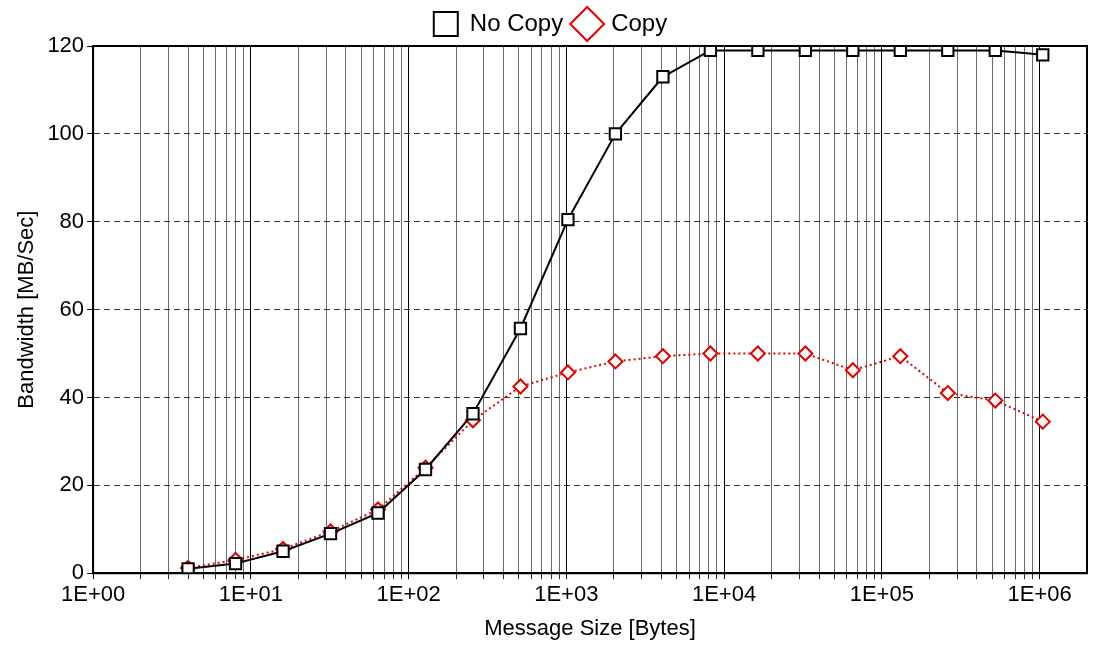 This screenshot has height=650, width=1097. I want to click on x-tick-label: 1E+02, so click(408, 594).